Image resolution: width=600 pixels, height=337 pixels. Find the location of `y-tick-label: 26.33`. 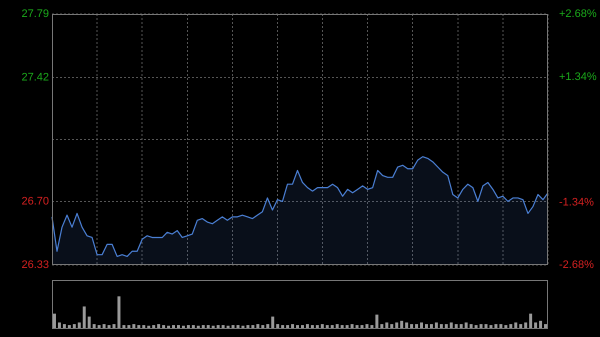

y-tick-label: 26.33 is located at coordinates (35, 265).